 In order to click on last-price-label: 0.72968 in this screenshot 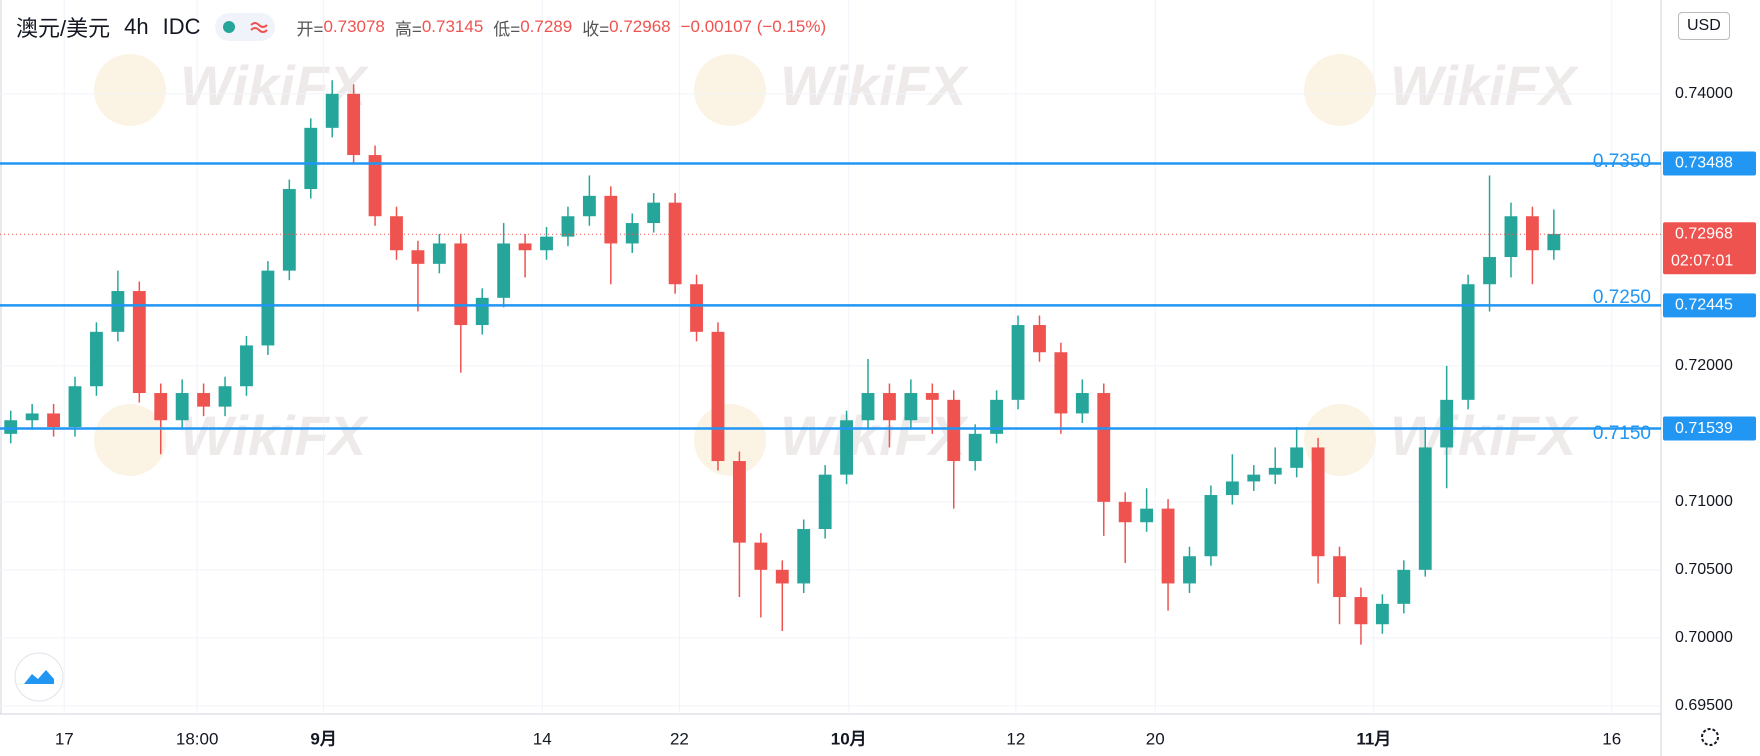, I will do `click(1704, 233)`.